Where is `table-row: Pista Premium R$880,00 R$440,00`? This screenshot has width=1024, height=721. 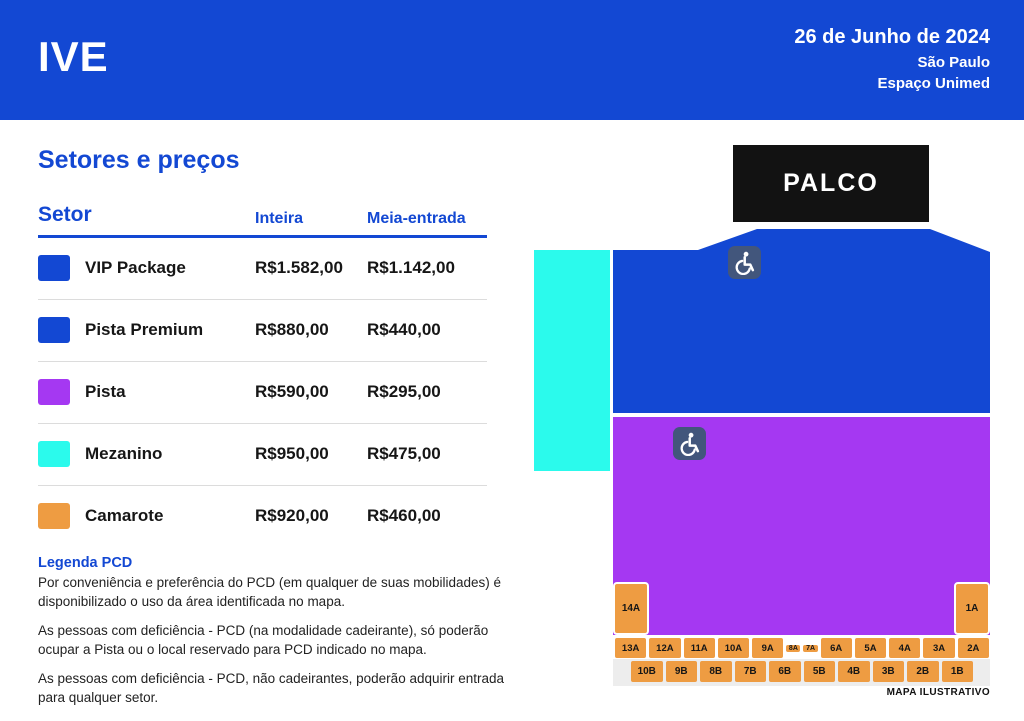
table-row: Pista Premium R$880,00 R$440,00 is located at coordinates (262, 331).